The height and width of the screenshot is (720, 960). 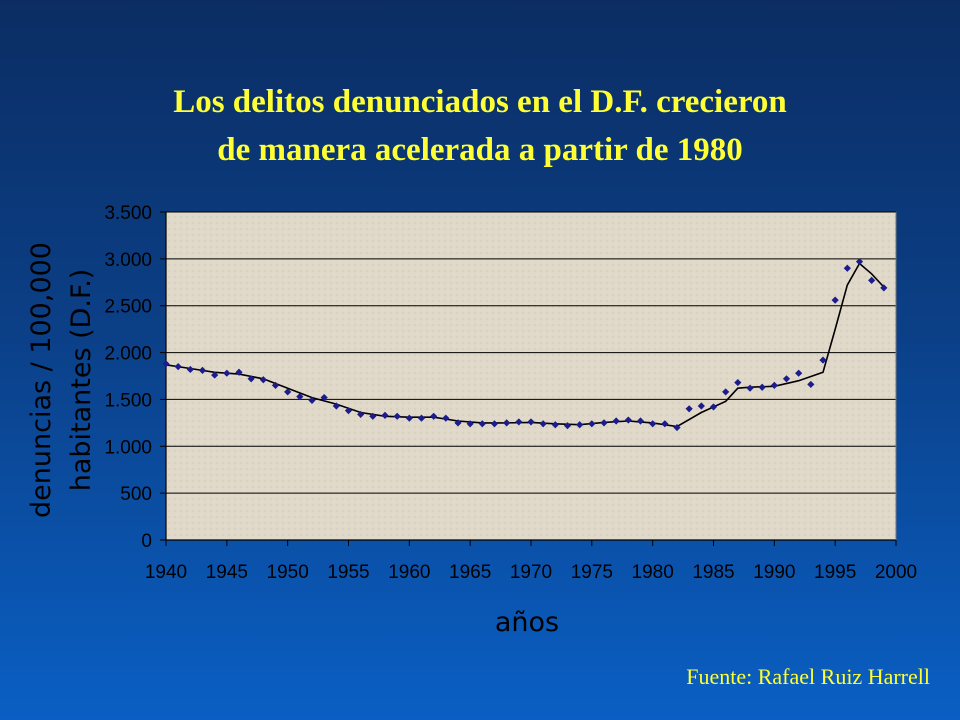 What do you see at coordinates (128, 354) in the screenshot?
I see `y-tick-label: 2.000` at bounding box center [128, 354].